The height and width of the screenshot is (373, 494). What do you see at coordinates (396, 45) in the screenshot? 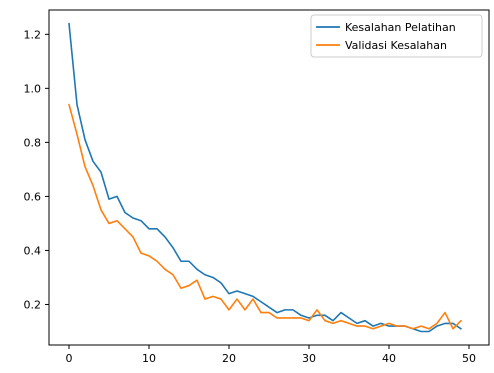
I see `legend-label-1: Validasi Kesalahan` at bounding box center [396, 45].